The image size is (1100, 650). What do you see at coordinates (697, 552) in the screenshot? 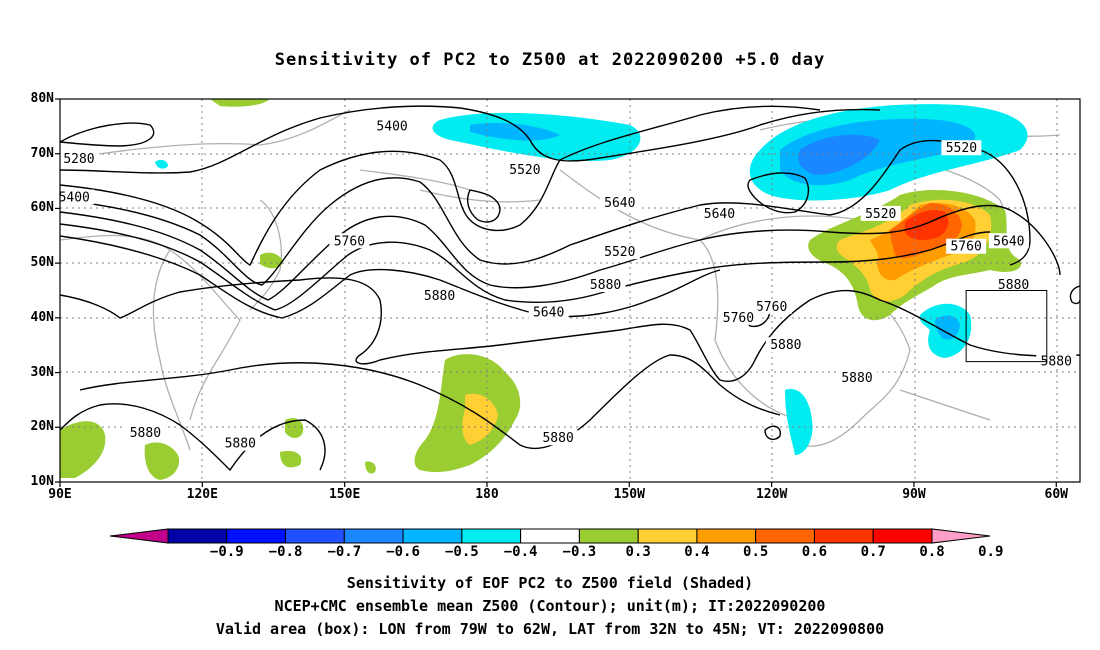
I see `colorbar-label: 0.4` at bounding box center [697, 552].